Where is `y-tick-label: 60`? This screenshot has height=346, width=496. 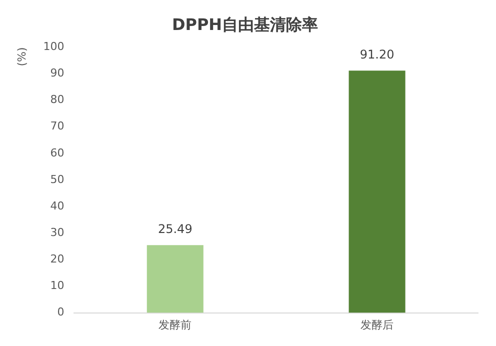 y-tick-label: 60 is located at coordinates (57, 153).